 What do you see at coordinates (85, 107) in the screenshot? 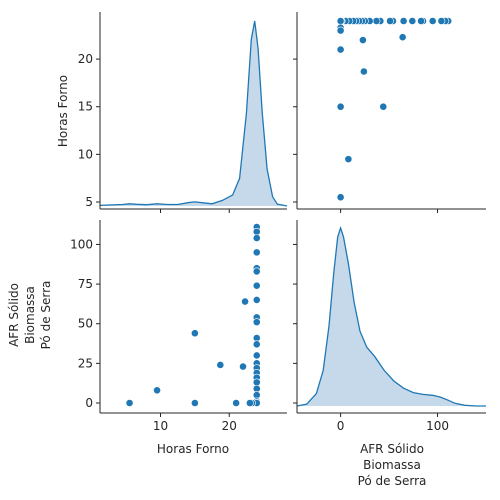
I see `y-tick-label: 15` at bounding box center [85, 107].